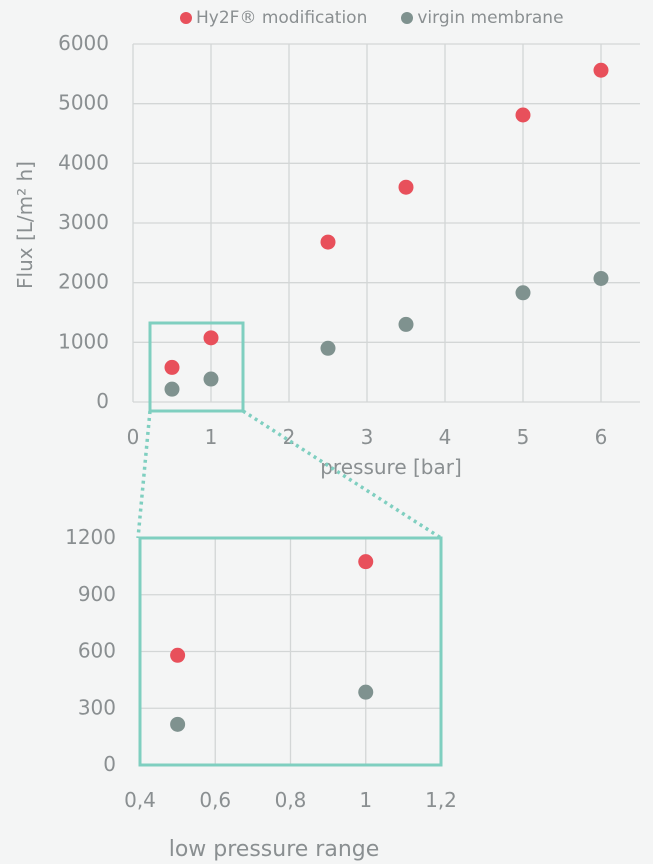  What do you see at coordinates (391, 467) in the screenshot?
I see `x-axis-title: pressure [bar]` at bounding box center [391, 467].